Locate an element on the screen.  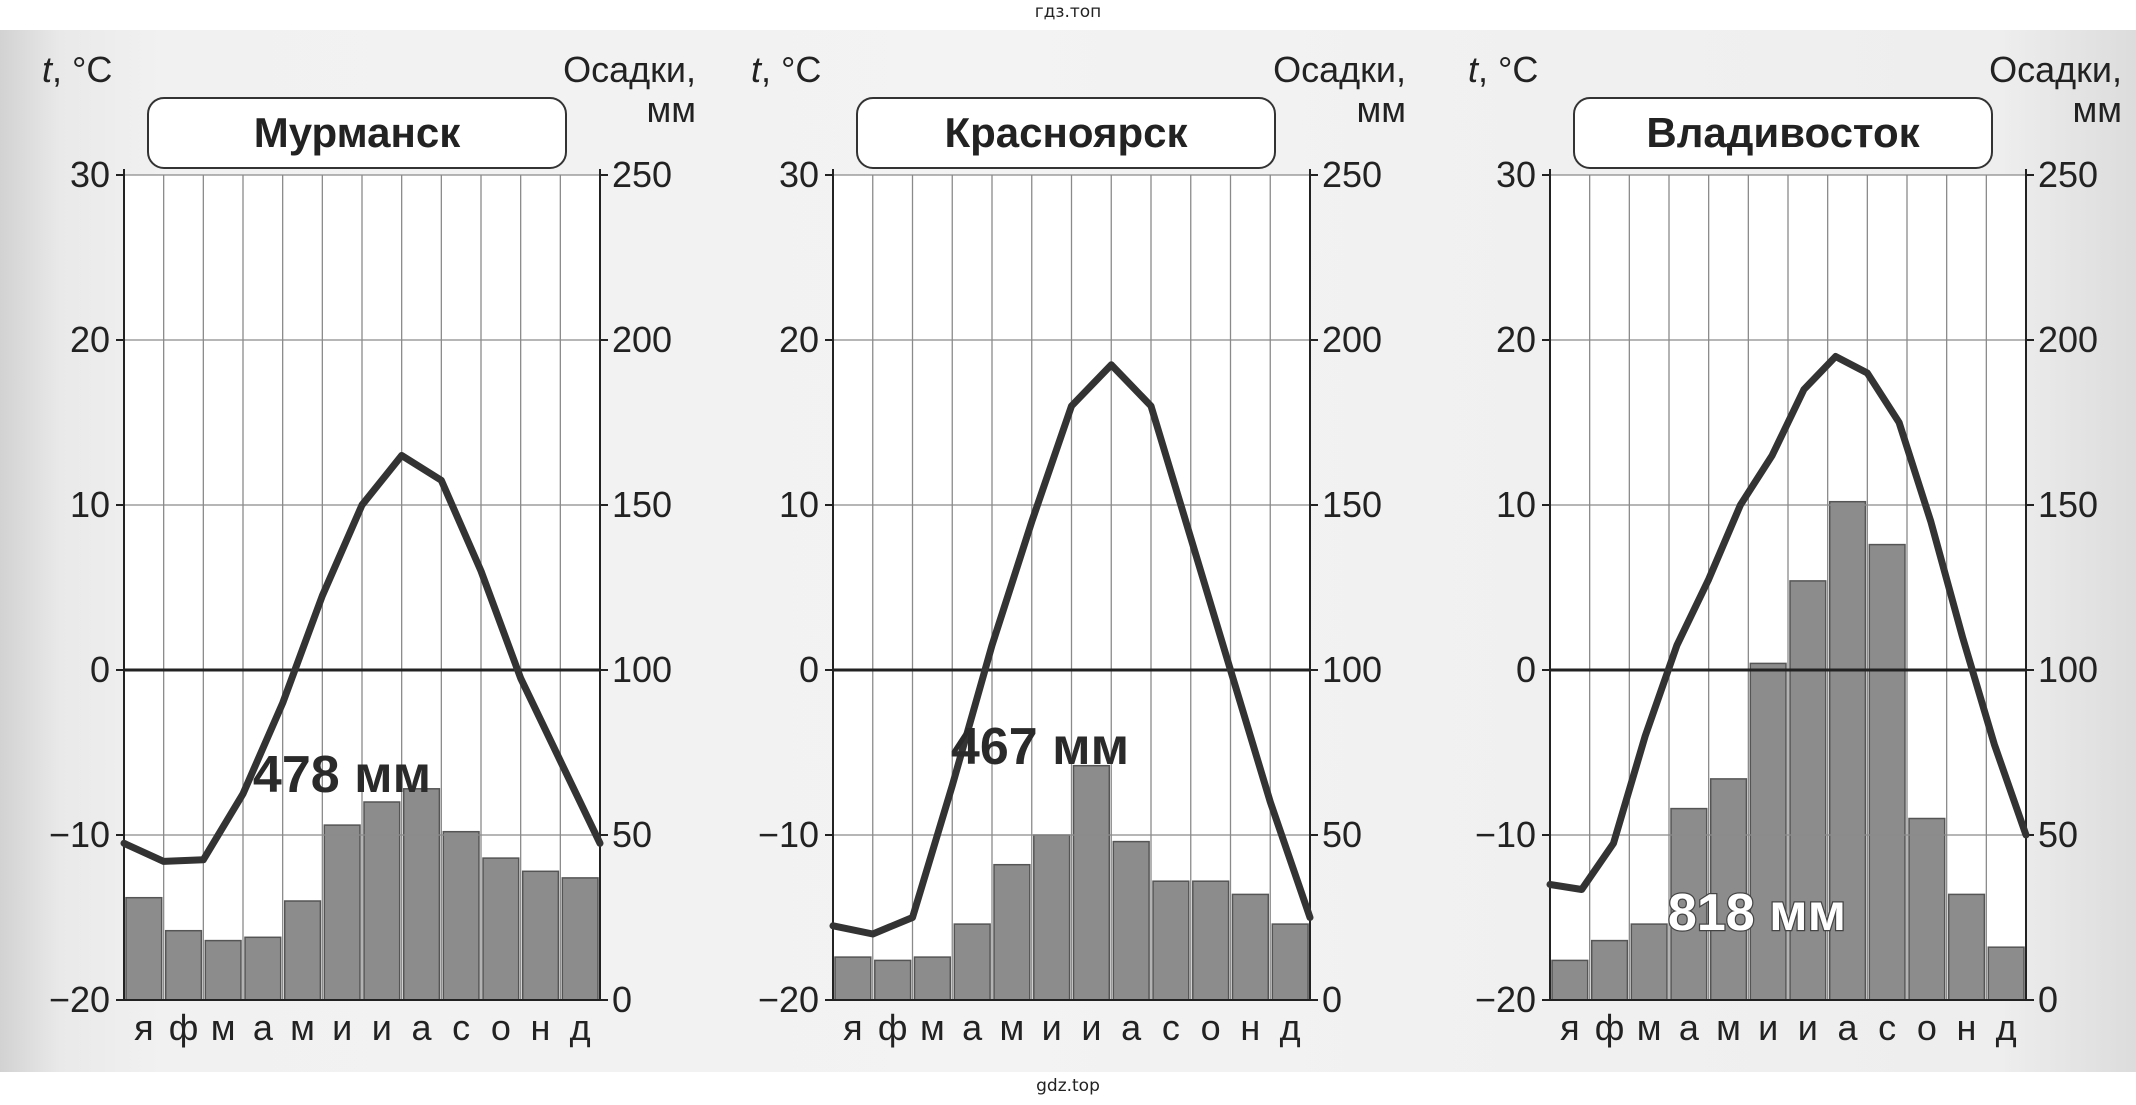
city-title: Красноярск is located at coordinates (1066, 132).